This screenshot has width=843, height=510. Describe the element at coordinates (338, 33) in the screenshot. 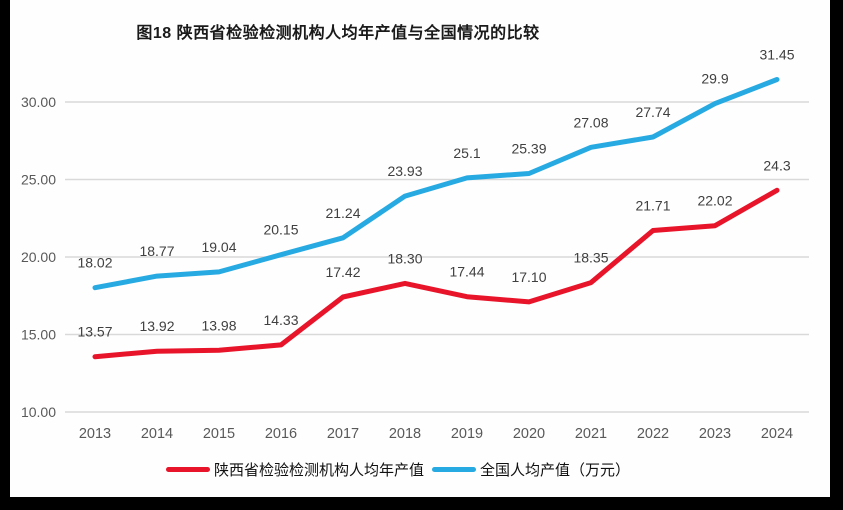

I see `chart-title: 图18 陕西省检验检测机构人均年产值与全国情况的比较` at that location.